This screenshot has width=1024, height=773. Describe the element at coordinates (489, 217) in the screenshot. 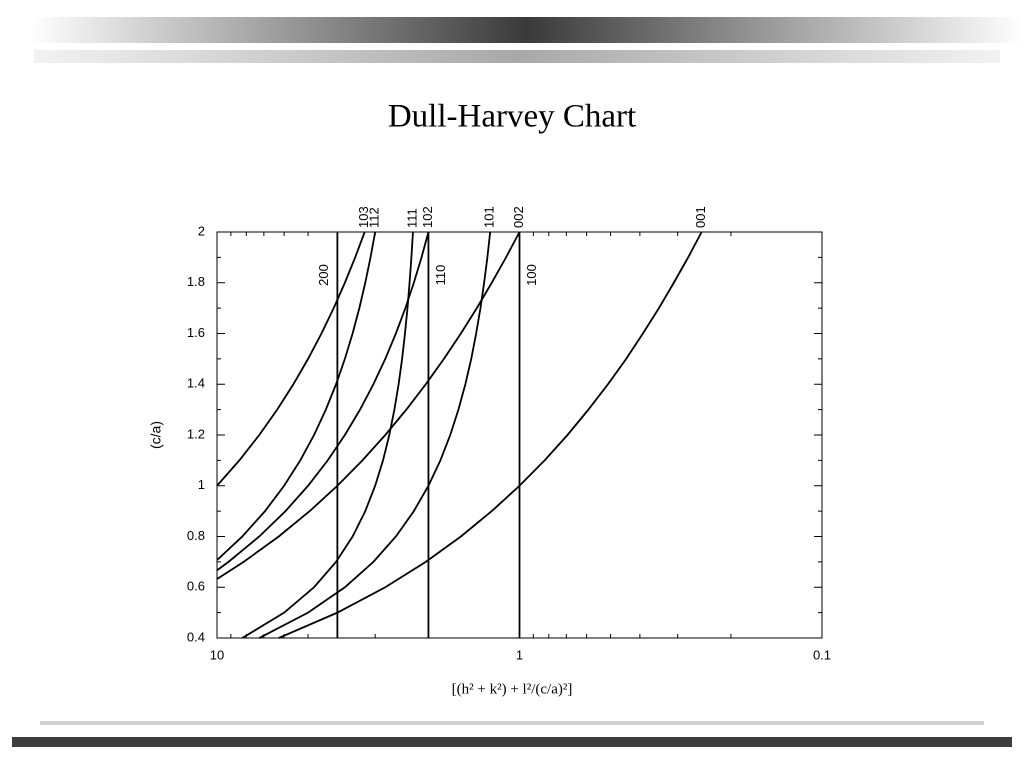

I see `series-label: 101` at that location.